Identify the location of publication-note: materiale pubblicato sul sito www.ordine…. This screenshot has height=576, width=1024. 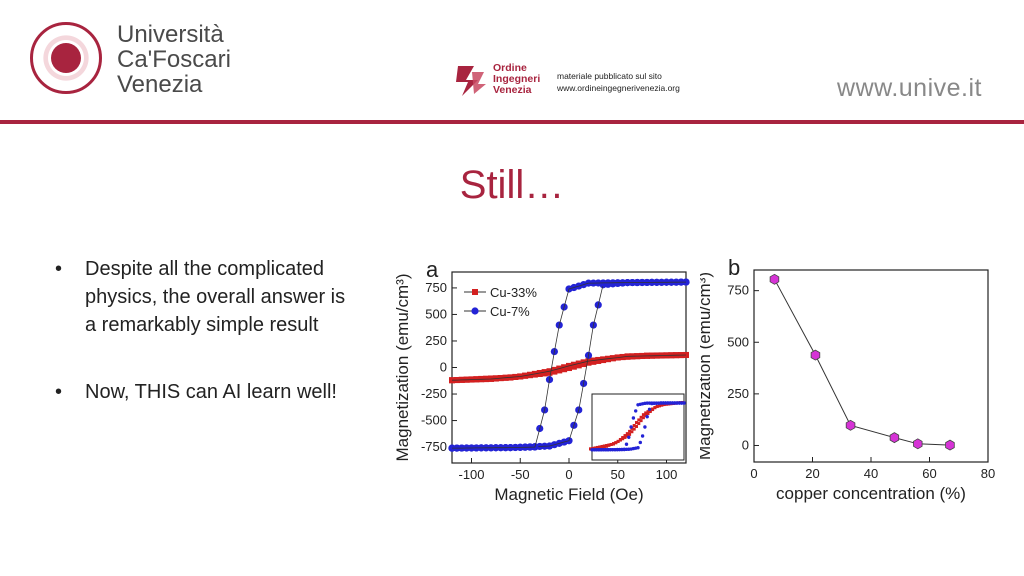
(618, 82).